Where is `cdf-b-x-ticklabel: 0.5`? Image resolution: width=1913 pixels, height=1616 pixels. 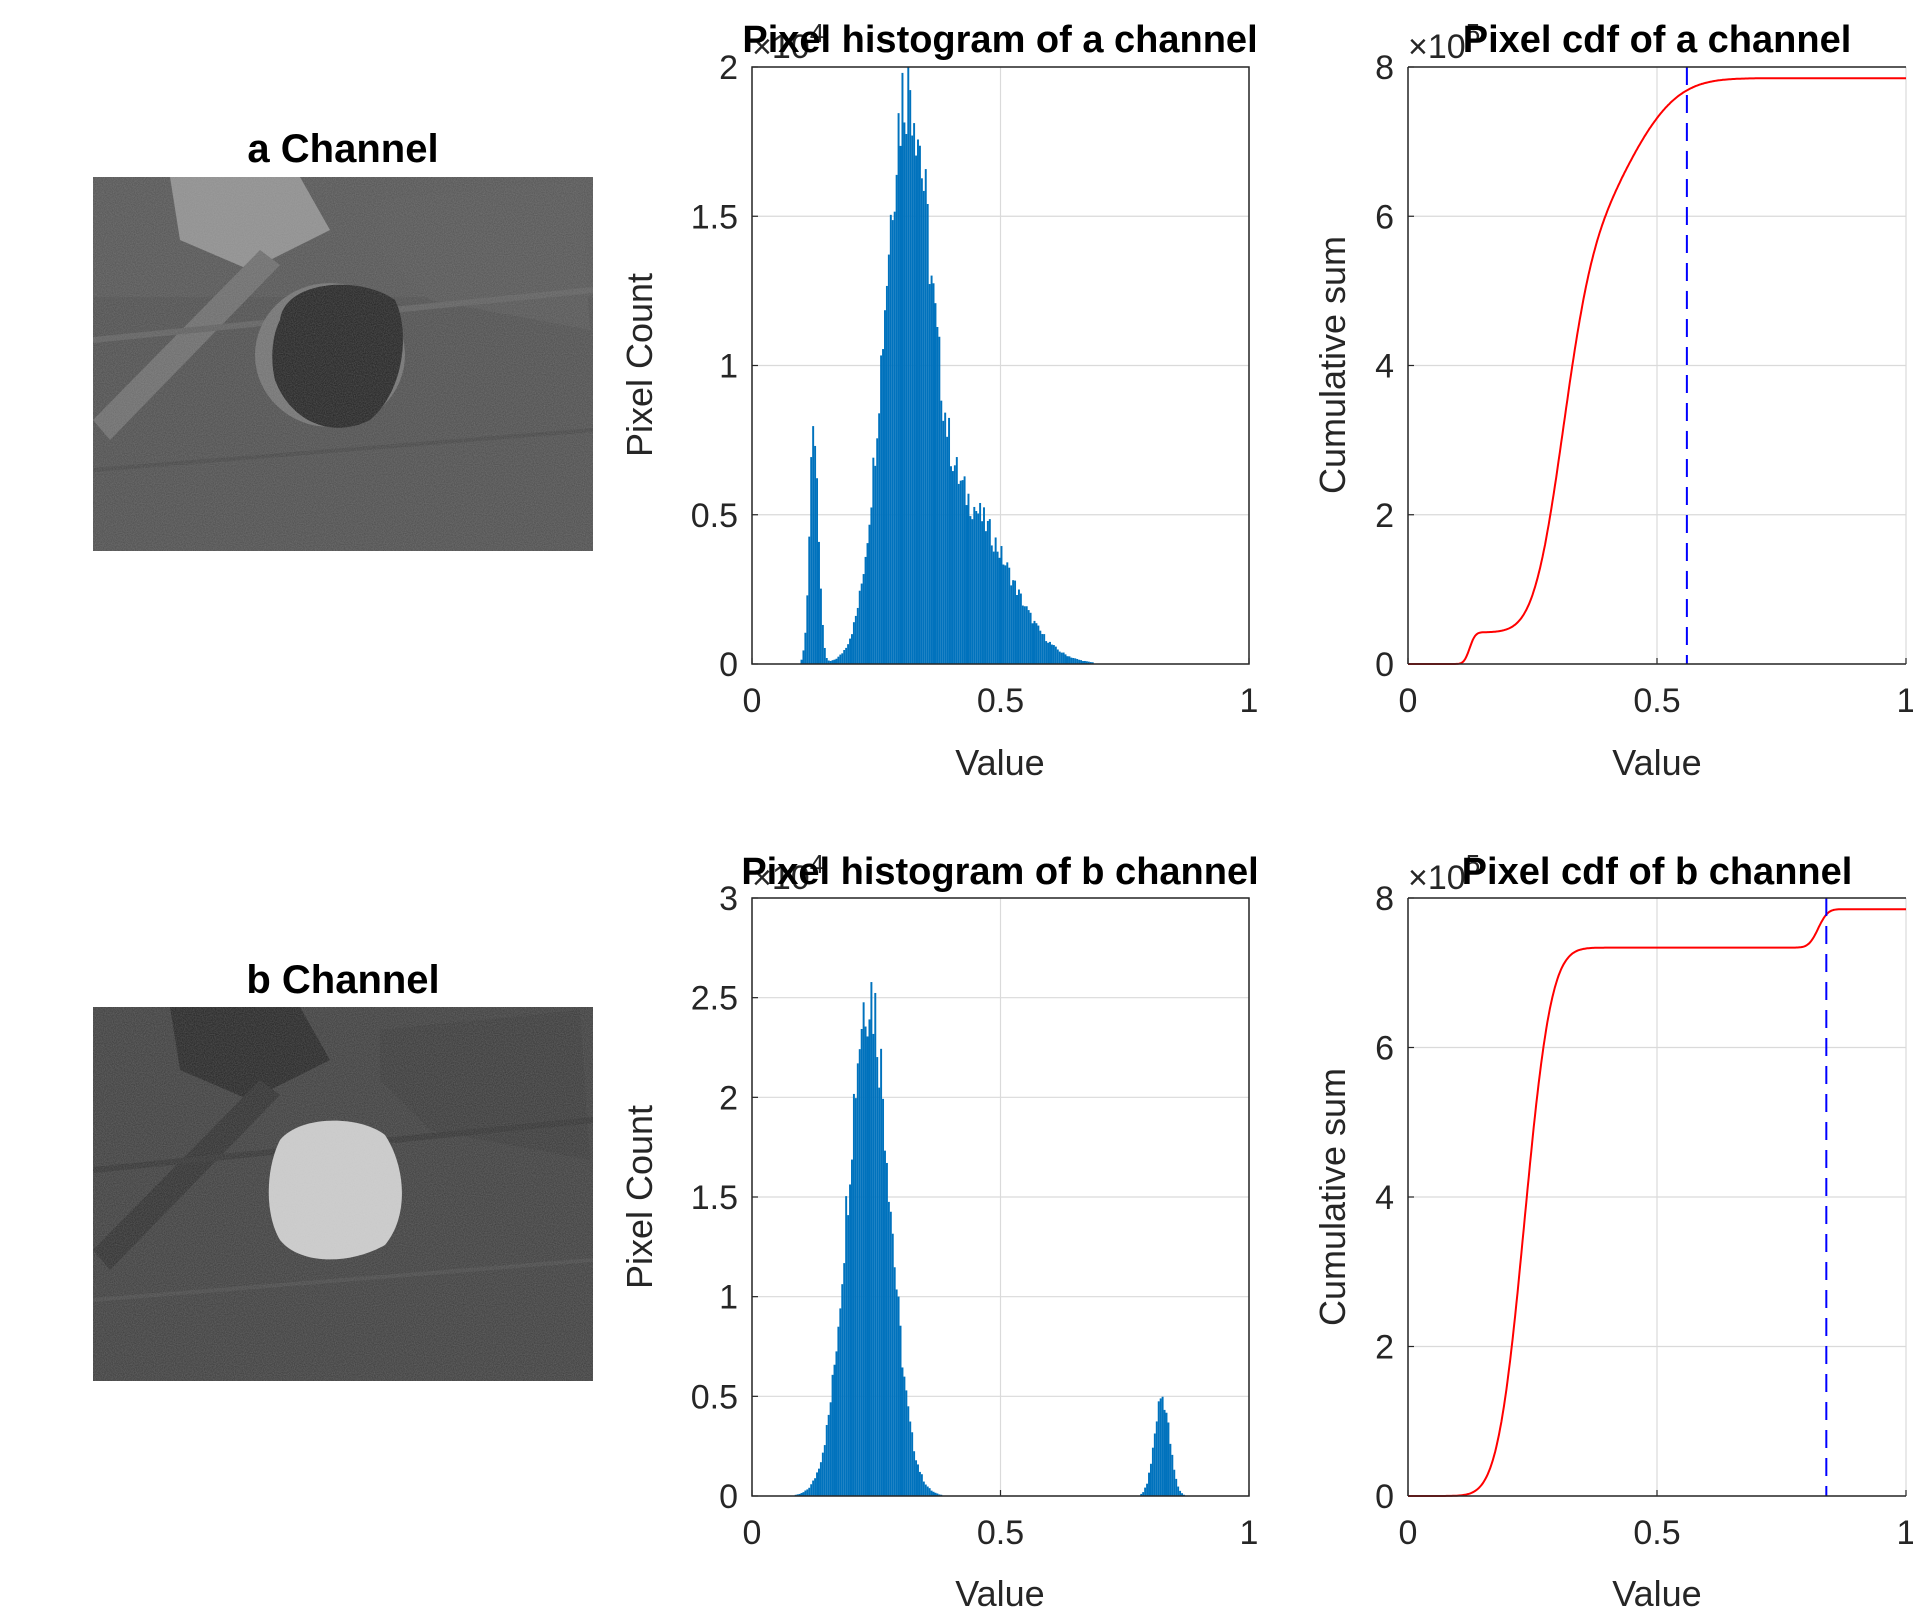
cdf-b-x-ticklabel: 0.5 is located at coordinates (1656, 1533).